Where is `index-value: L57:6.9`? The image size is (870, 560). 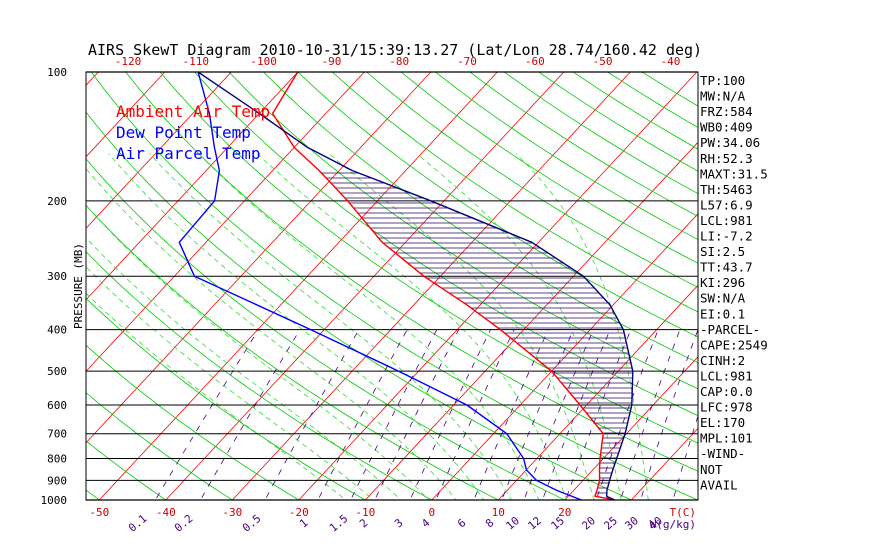 index-value: L57:6.9 is located at coordinates (726, 204).